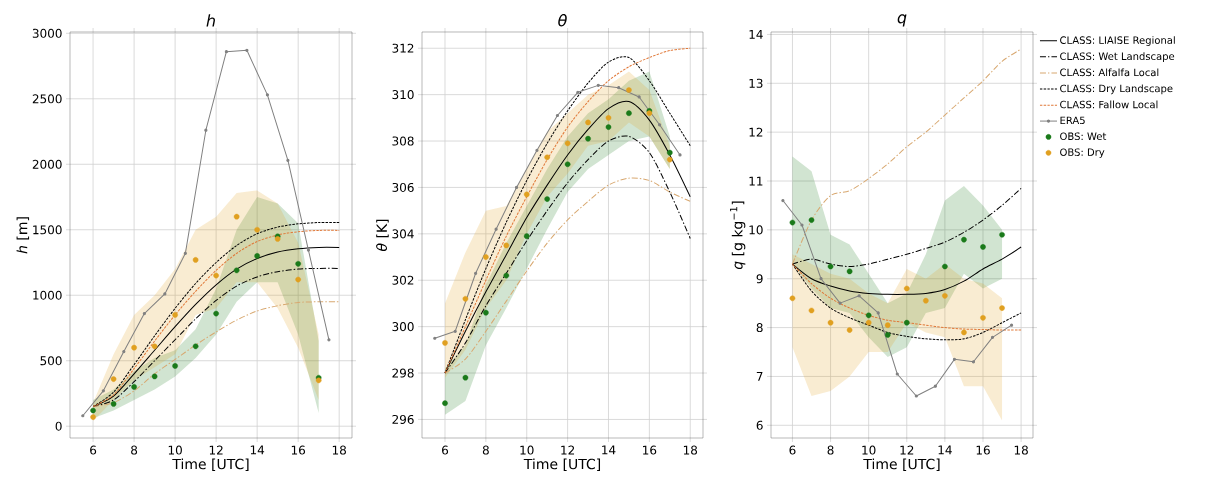 The image size is (1206, 479). Describe the element at coordinates (759, 328) in the screenshot. I see `y-tick-label: 8` at that location.